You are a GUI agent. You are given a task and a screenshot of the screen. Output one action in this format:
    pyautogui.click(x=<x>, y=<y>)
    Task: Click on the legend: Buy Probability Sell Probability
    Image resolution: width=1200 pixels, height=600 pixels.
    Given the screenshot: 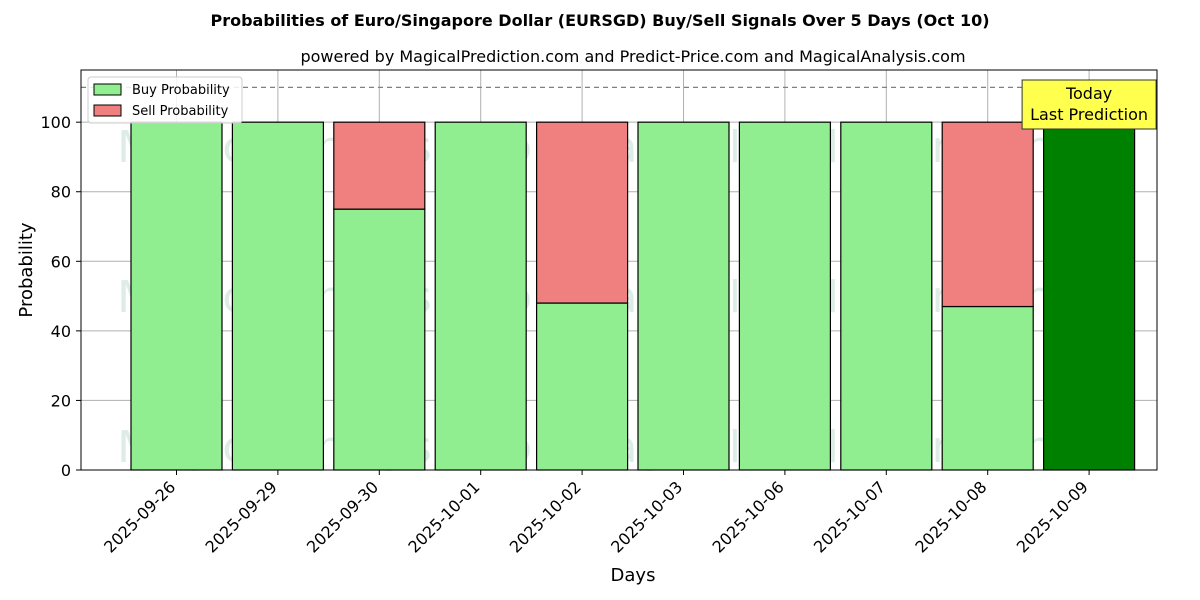 What is the action you would take?
    pyautogui.click(x=165, y=100)
    